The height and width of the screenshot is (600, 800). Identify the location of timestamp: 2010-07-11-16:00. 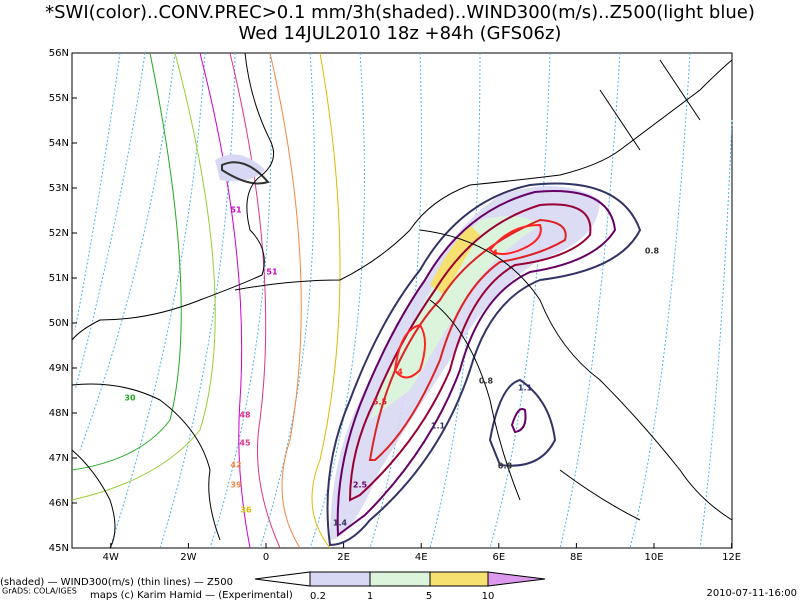
(751, 593).